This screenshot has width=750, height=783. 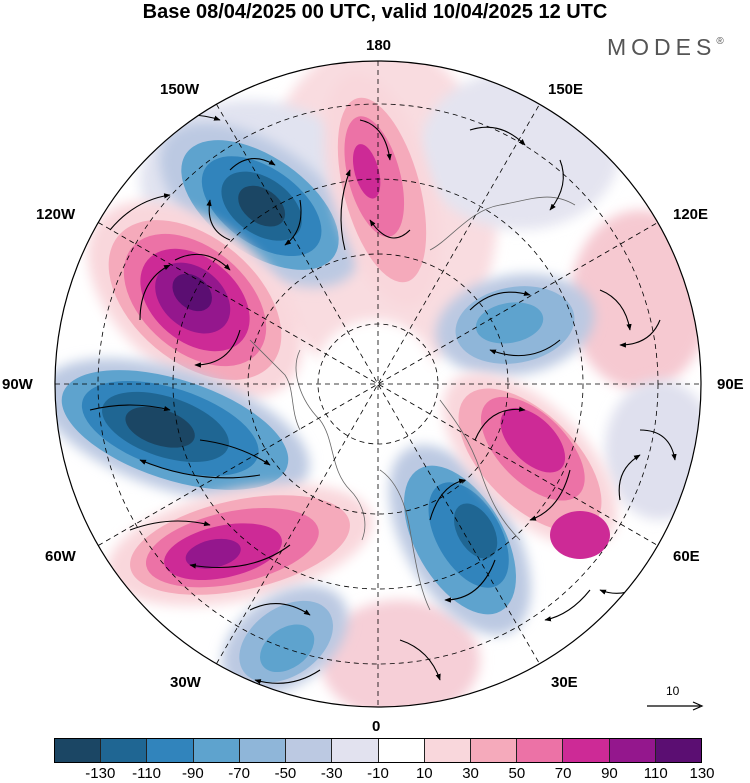 I want to click on high-anomaly-e, so click(x=530, y=460).